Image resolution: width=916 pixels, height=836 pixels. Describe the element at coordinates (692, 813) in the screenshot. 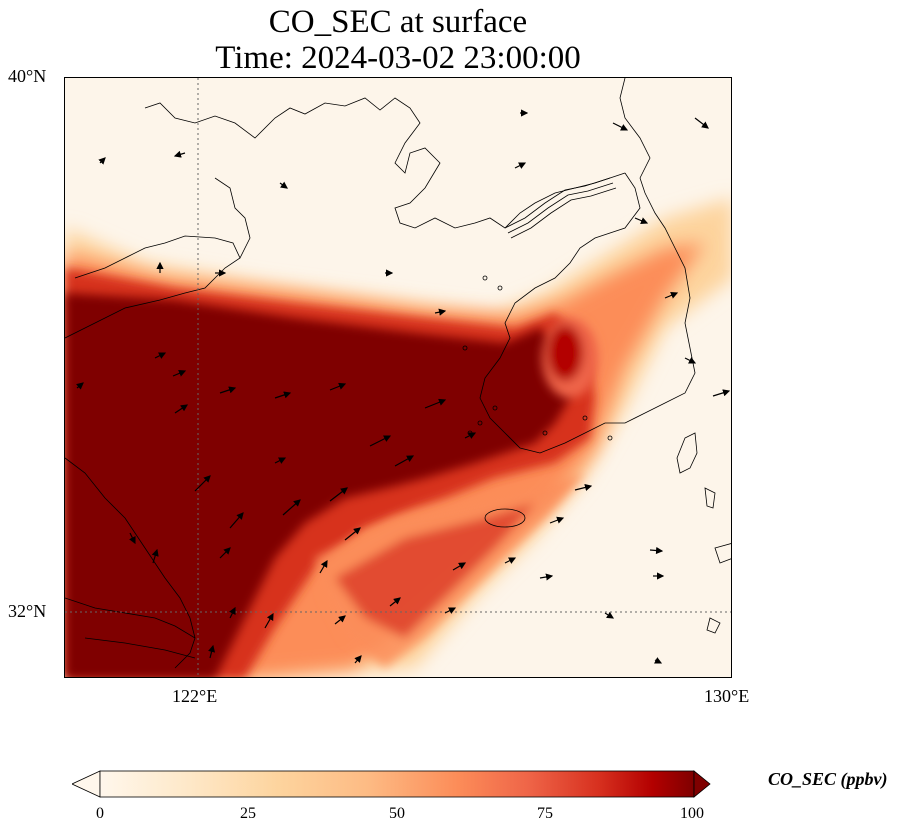

I see `colorbar-tick-100: 100` at that location.